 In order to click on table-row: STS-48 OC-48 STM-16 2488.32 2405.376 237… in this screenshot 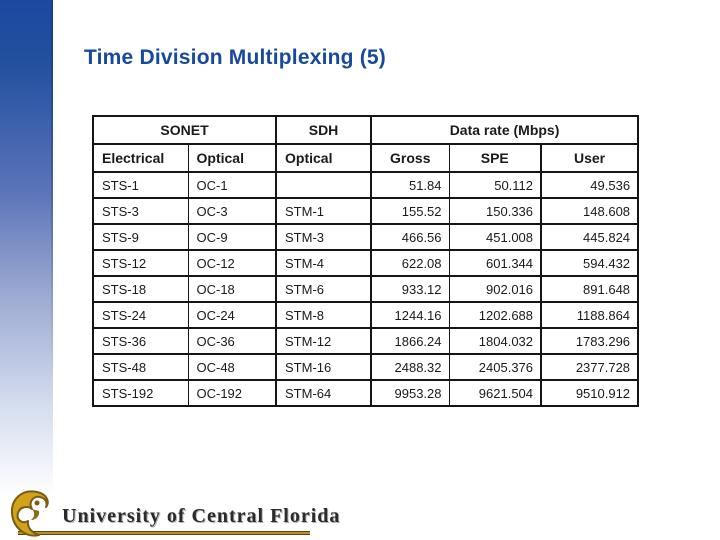, I will do `click(365, 367)`.